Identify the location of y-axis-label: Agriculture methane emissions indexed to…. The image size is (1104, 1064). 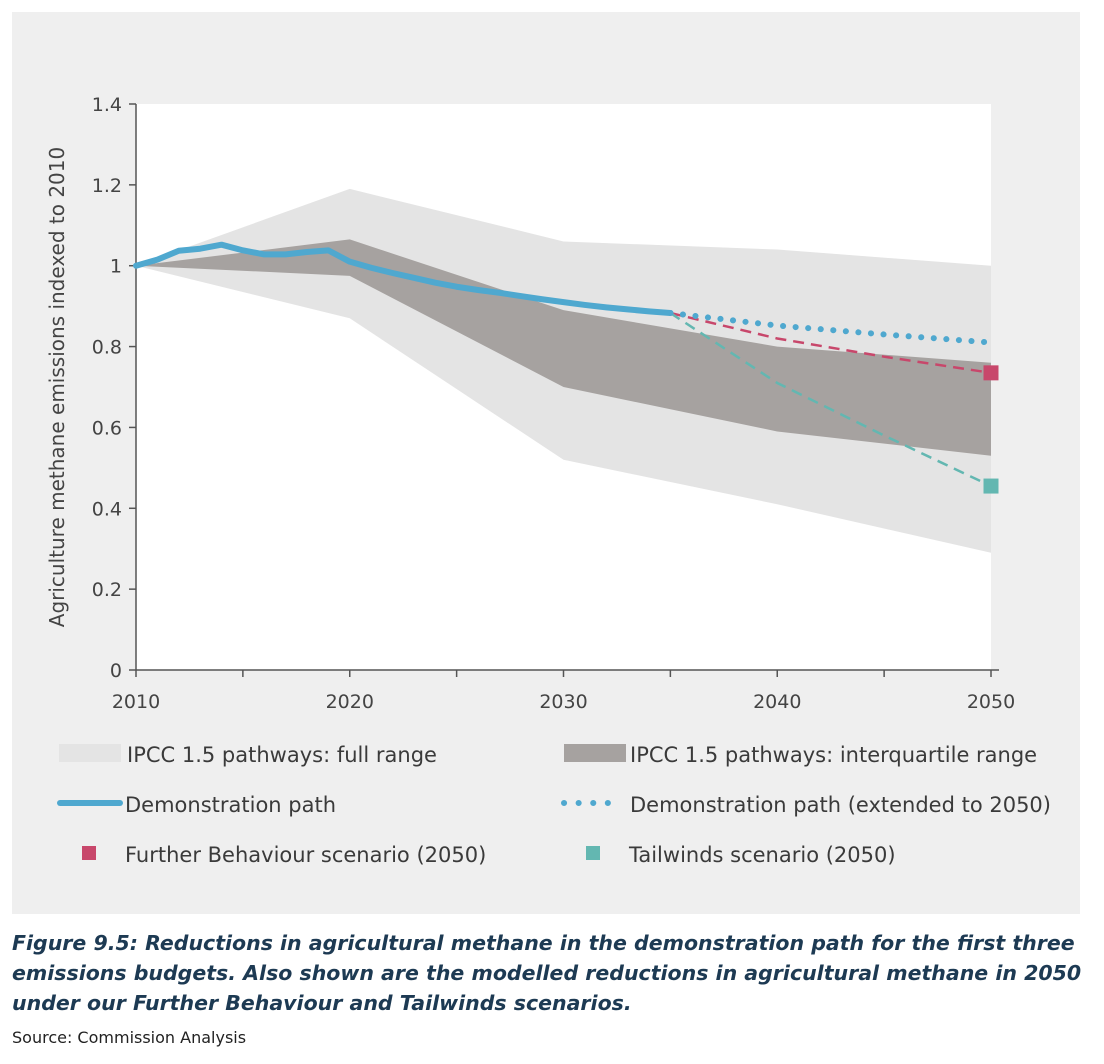
(57, 387).